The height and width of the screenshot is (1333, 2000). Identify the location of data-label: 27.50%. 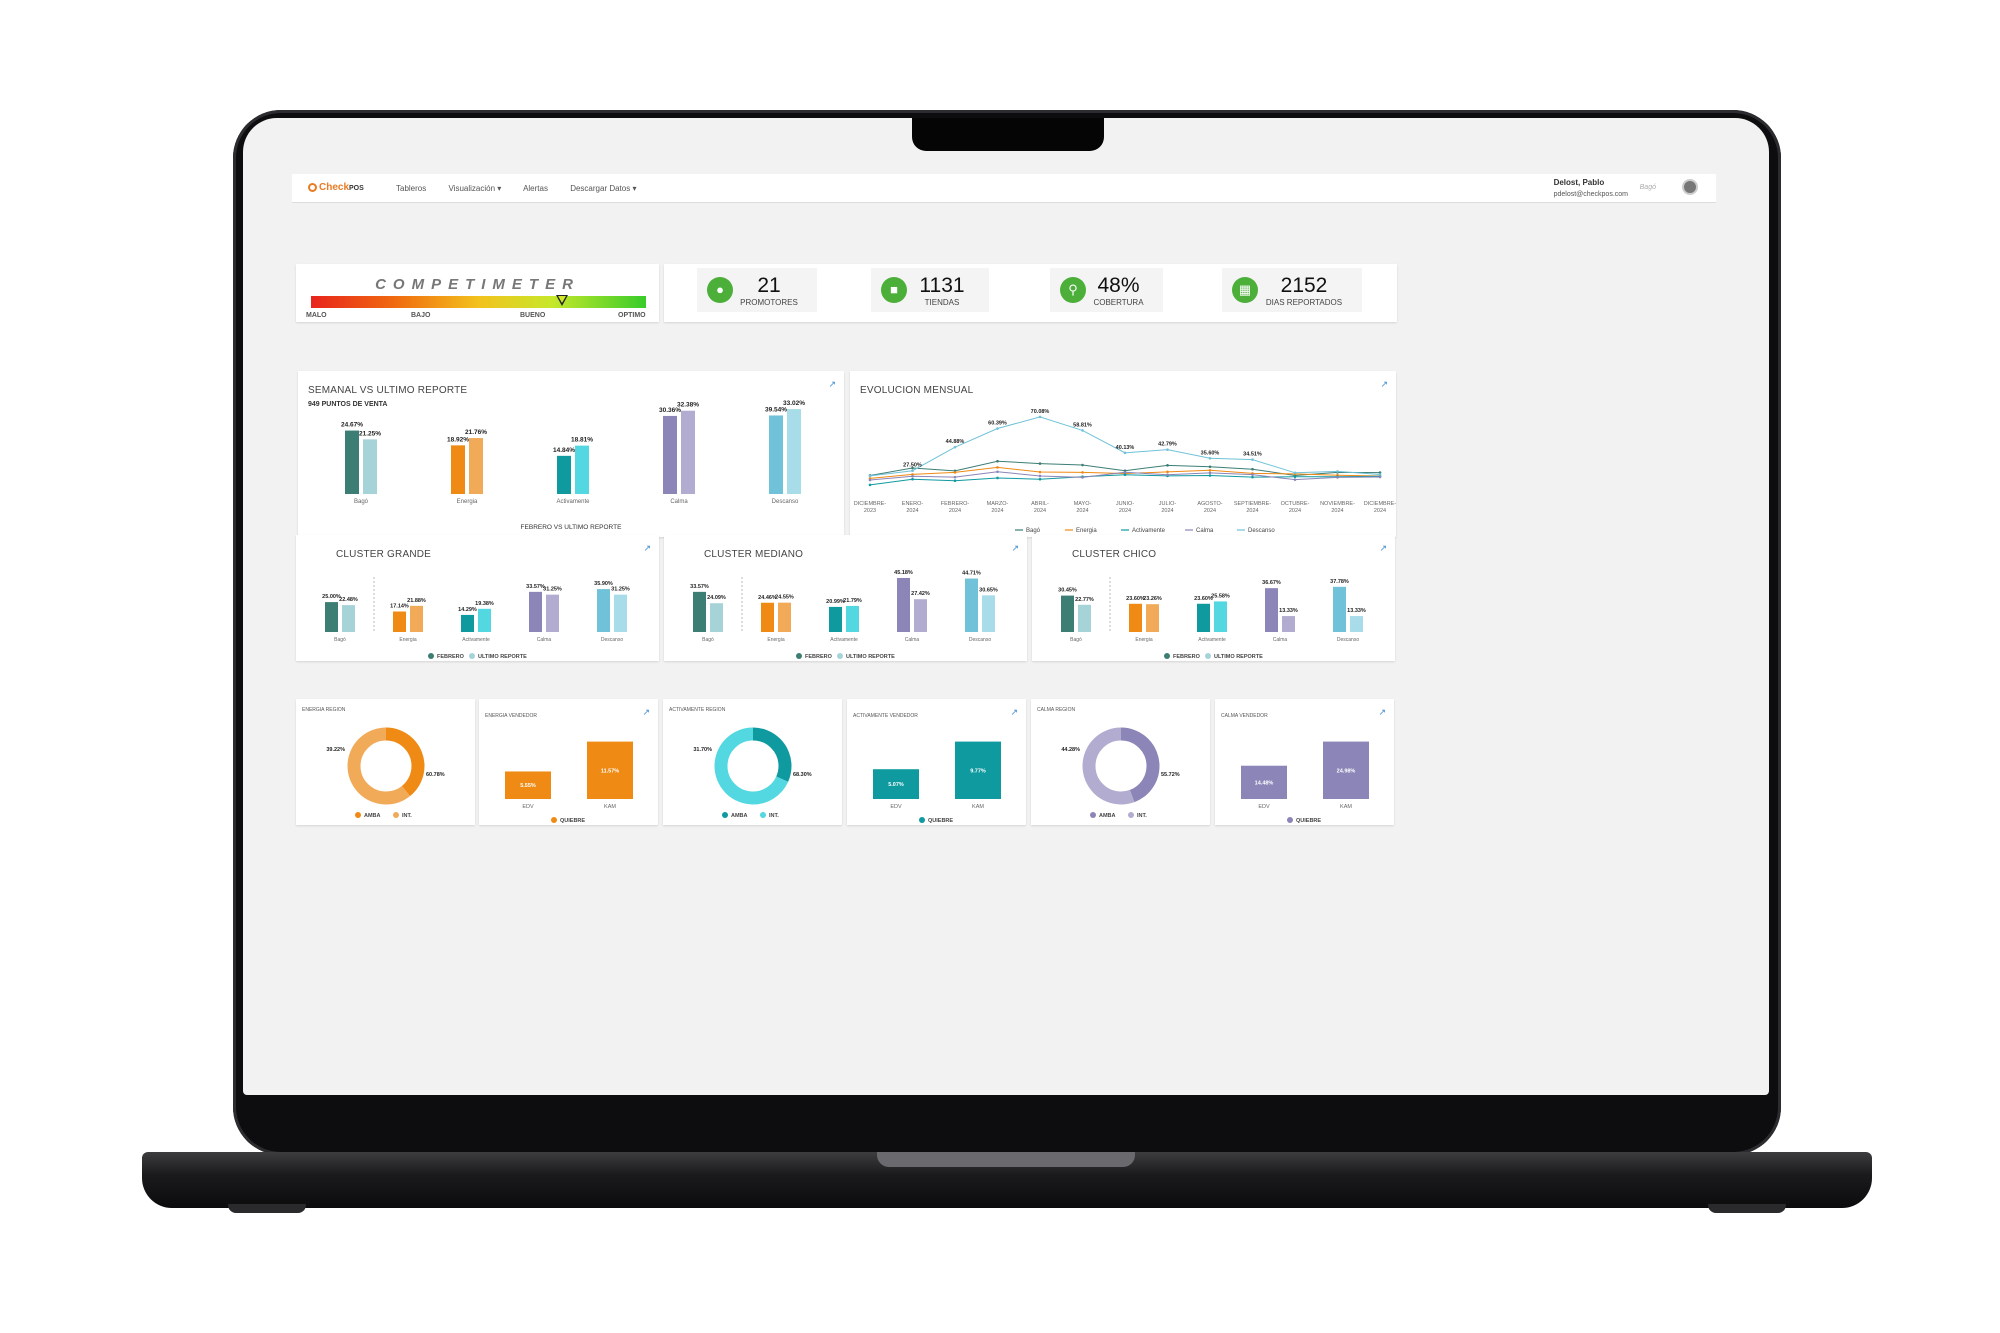
(912, 466).